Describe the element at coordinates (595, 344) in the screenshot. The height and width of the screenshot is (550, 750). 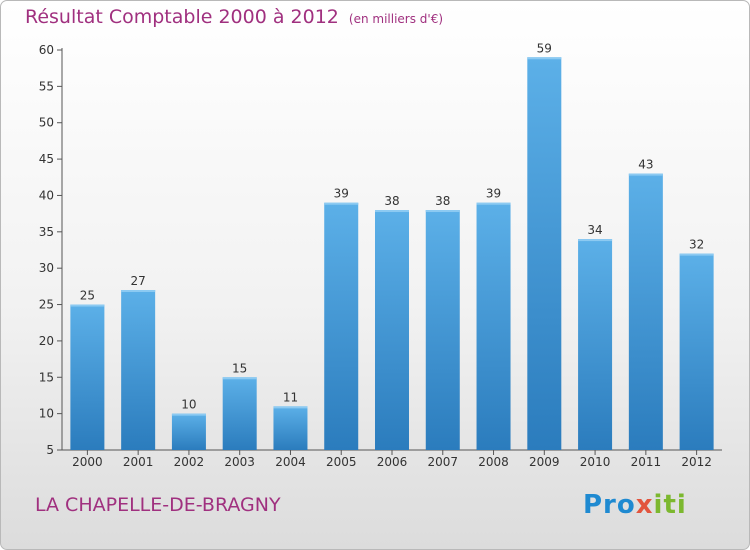
I see `bar-2010` at that location.